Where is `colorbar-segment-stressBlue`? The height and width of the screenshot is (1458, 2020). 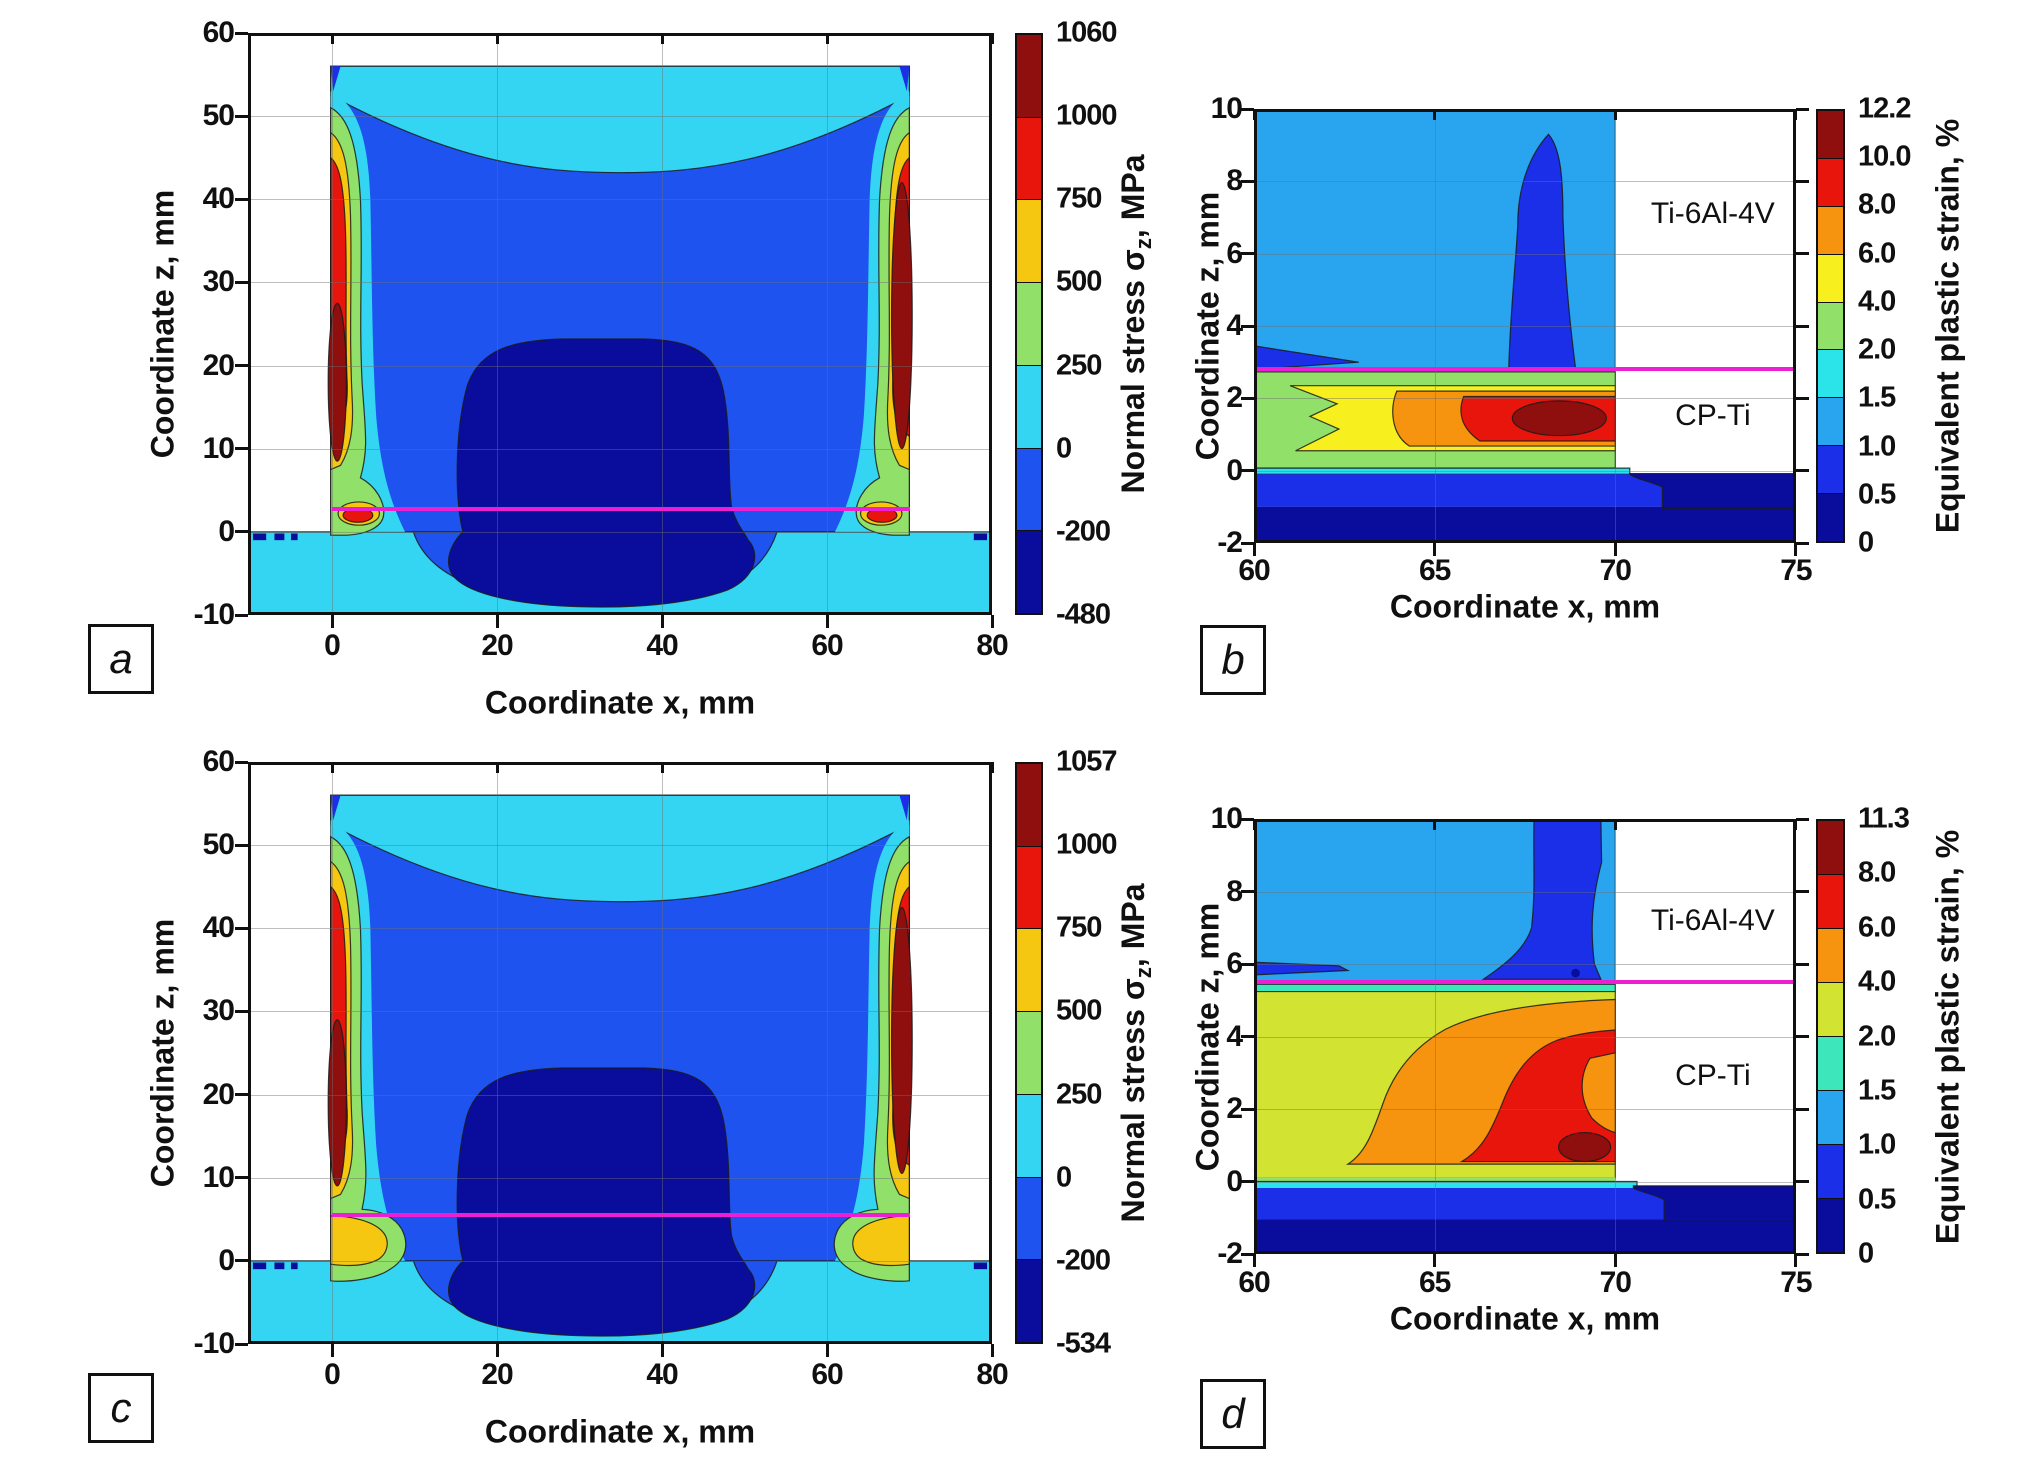 colorbar-segment-stressBlue is located at coordinates (1029, 489).